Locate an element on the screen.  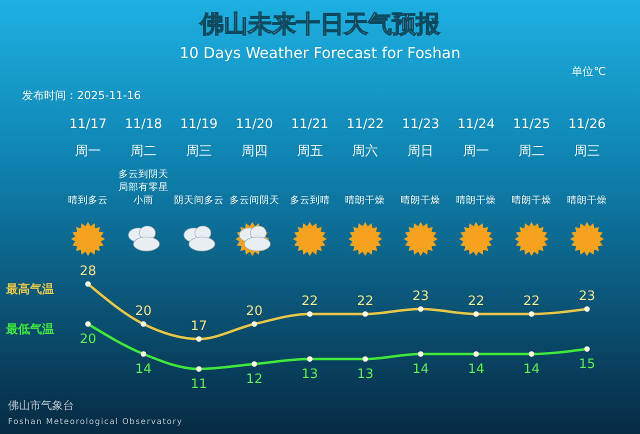
chart-subtitle: 10 Days Weather Forecast for Foshan is located at coordinates (320, 53).